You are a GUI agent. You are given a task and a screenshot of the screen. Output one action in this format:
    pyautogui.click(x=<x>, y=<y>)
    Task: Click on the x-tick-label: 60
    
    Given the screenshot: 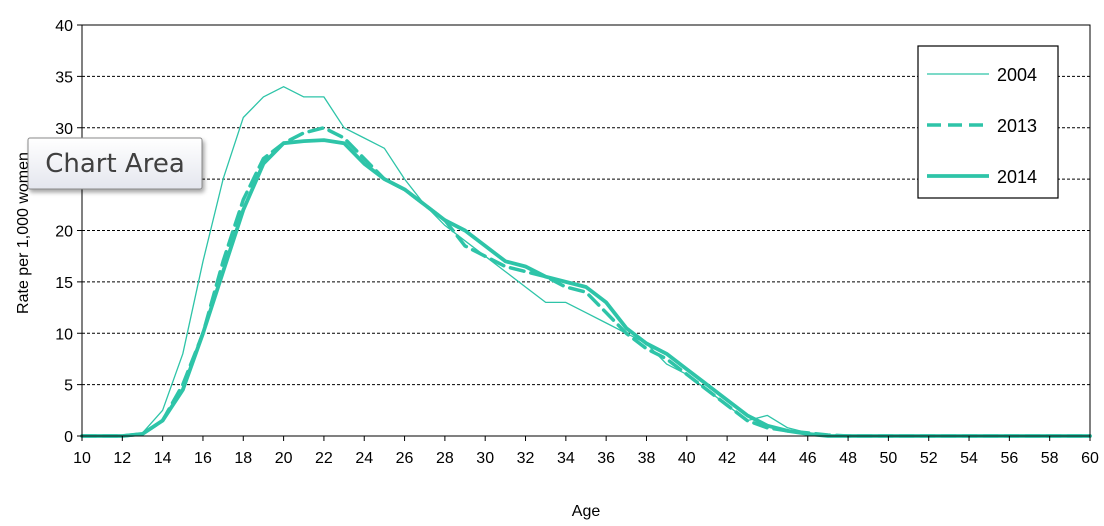 What is the action you would take?
    pyautogui.click(x=1090, y=458)
    